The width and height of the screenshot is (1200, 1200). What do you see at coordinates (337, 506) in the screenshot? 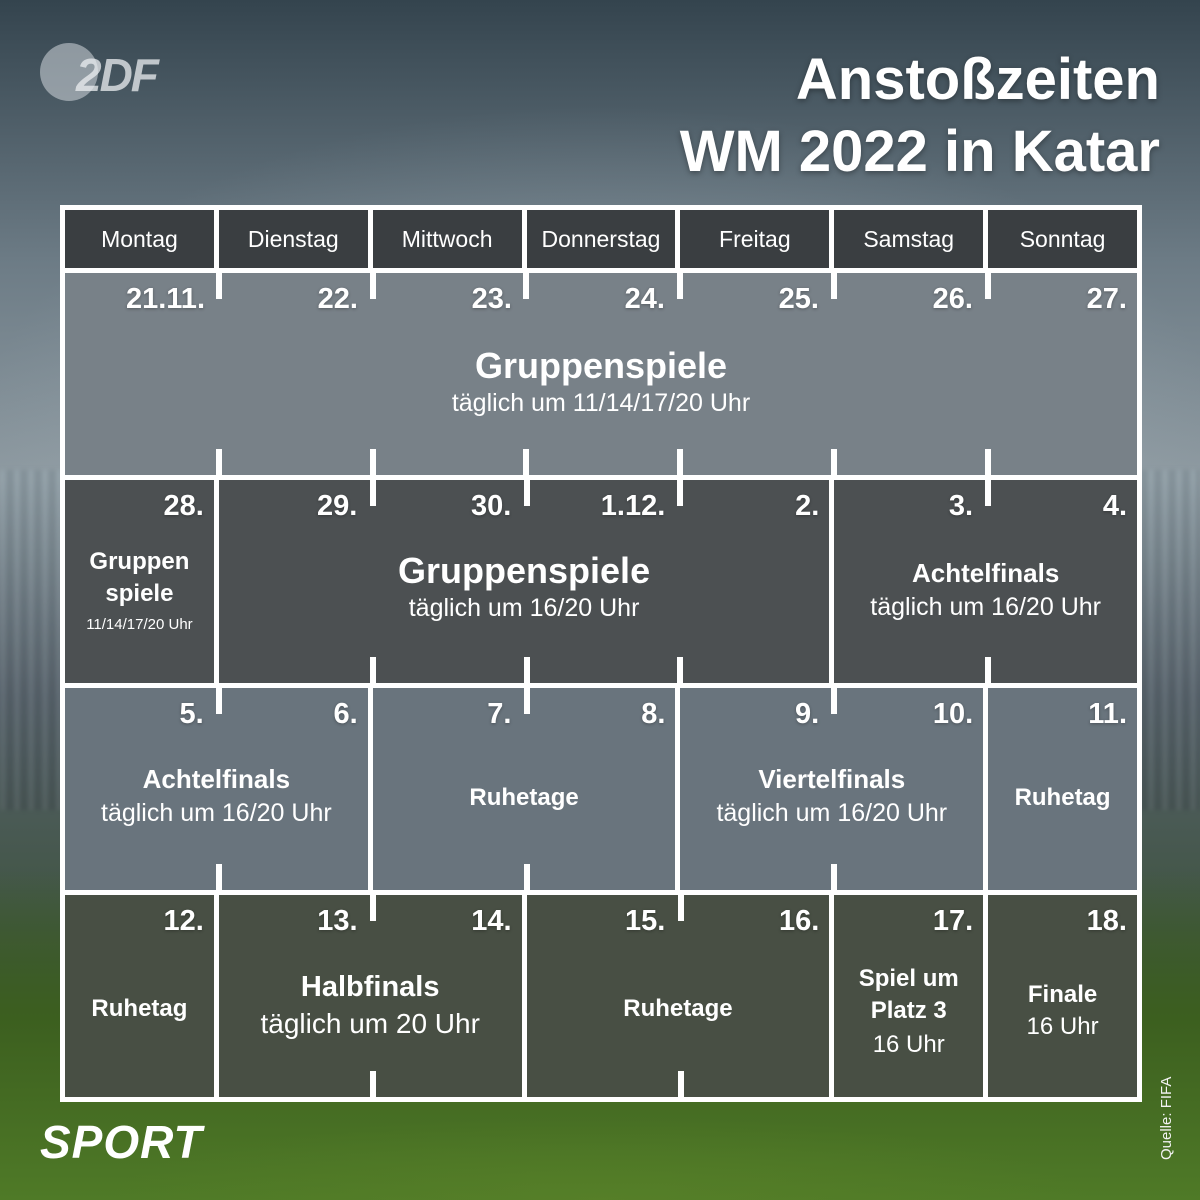
I see `date-label: 29.` at bounding box center [337, 506].